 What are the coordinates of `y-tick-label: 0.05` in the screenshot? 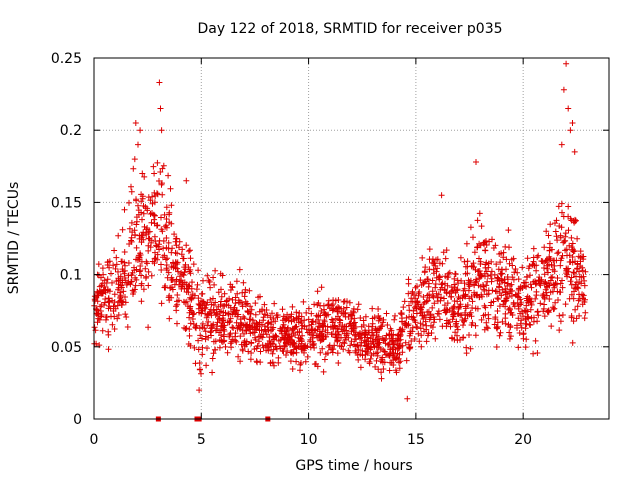 It's located at (66, 348).